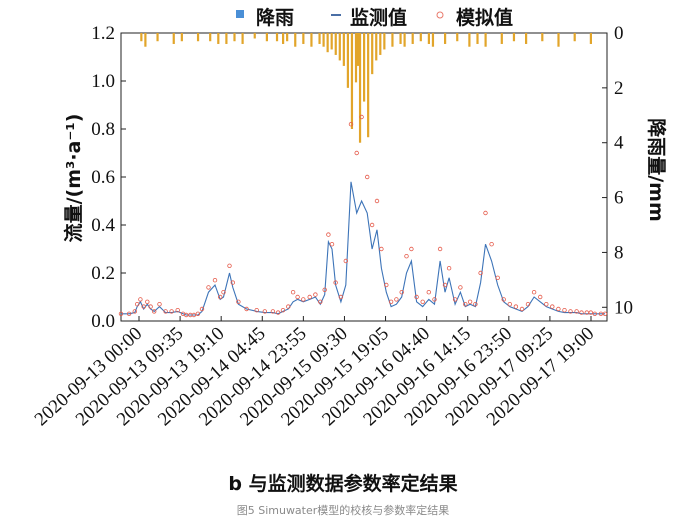  Describe the element at coordinates (73, 178) in the screenshot. I see `y-left-title: 流量/(m³·a⁻¹)` at that location.